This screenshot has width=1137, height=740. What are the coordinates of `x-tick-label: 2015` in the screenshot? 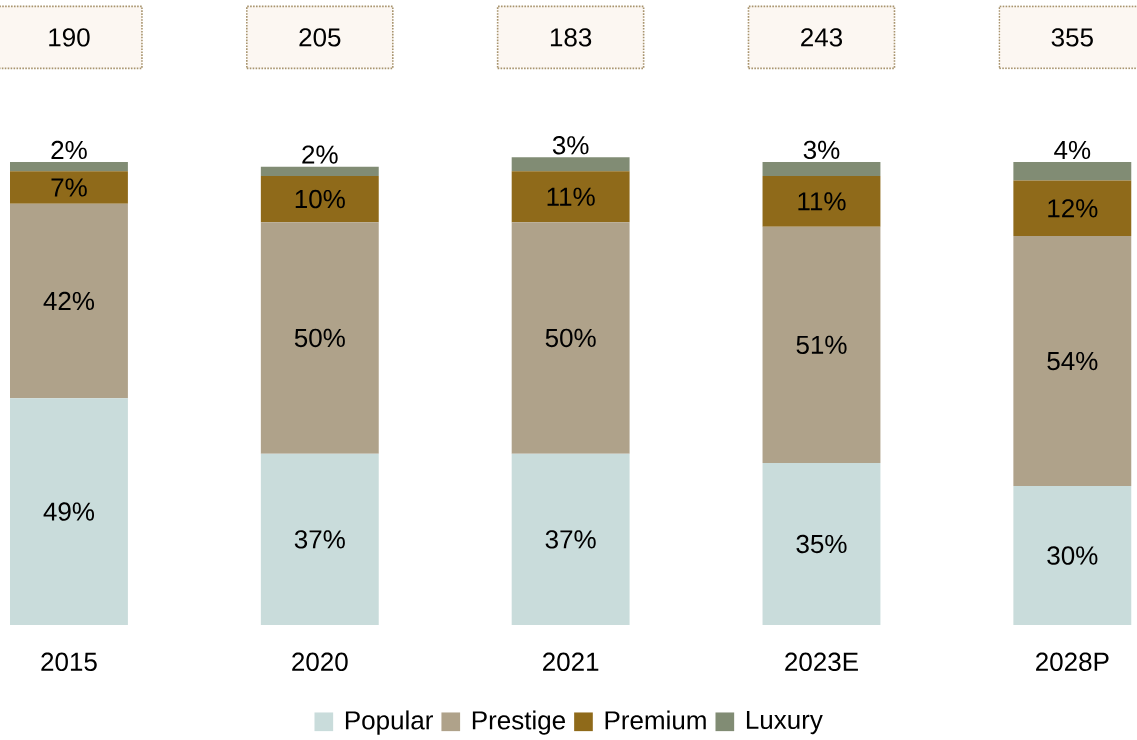 It's located at (69, 661).